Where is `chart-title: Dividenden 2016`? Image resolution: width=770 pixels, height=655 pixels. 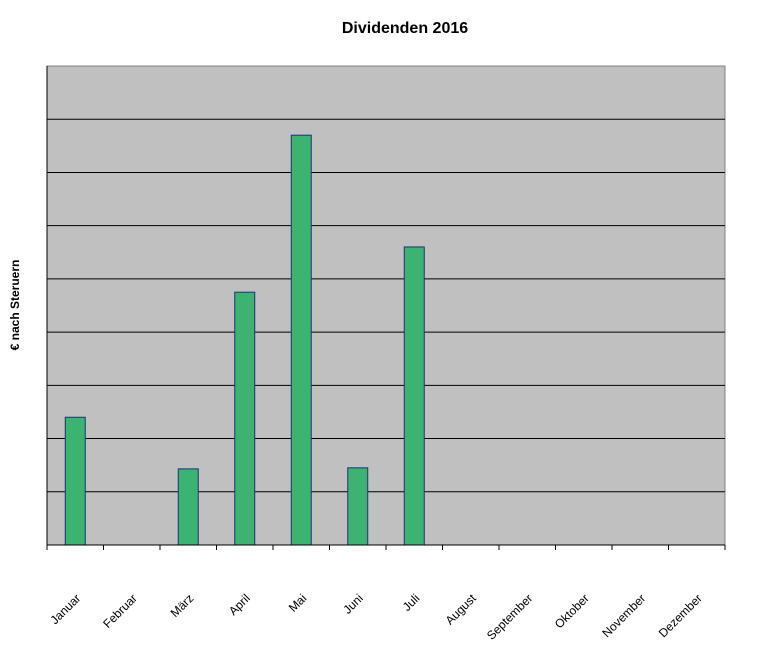
chart-title: Dividenden 2016 is located at coordinates (405, 28).